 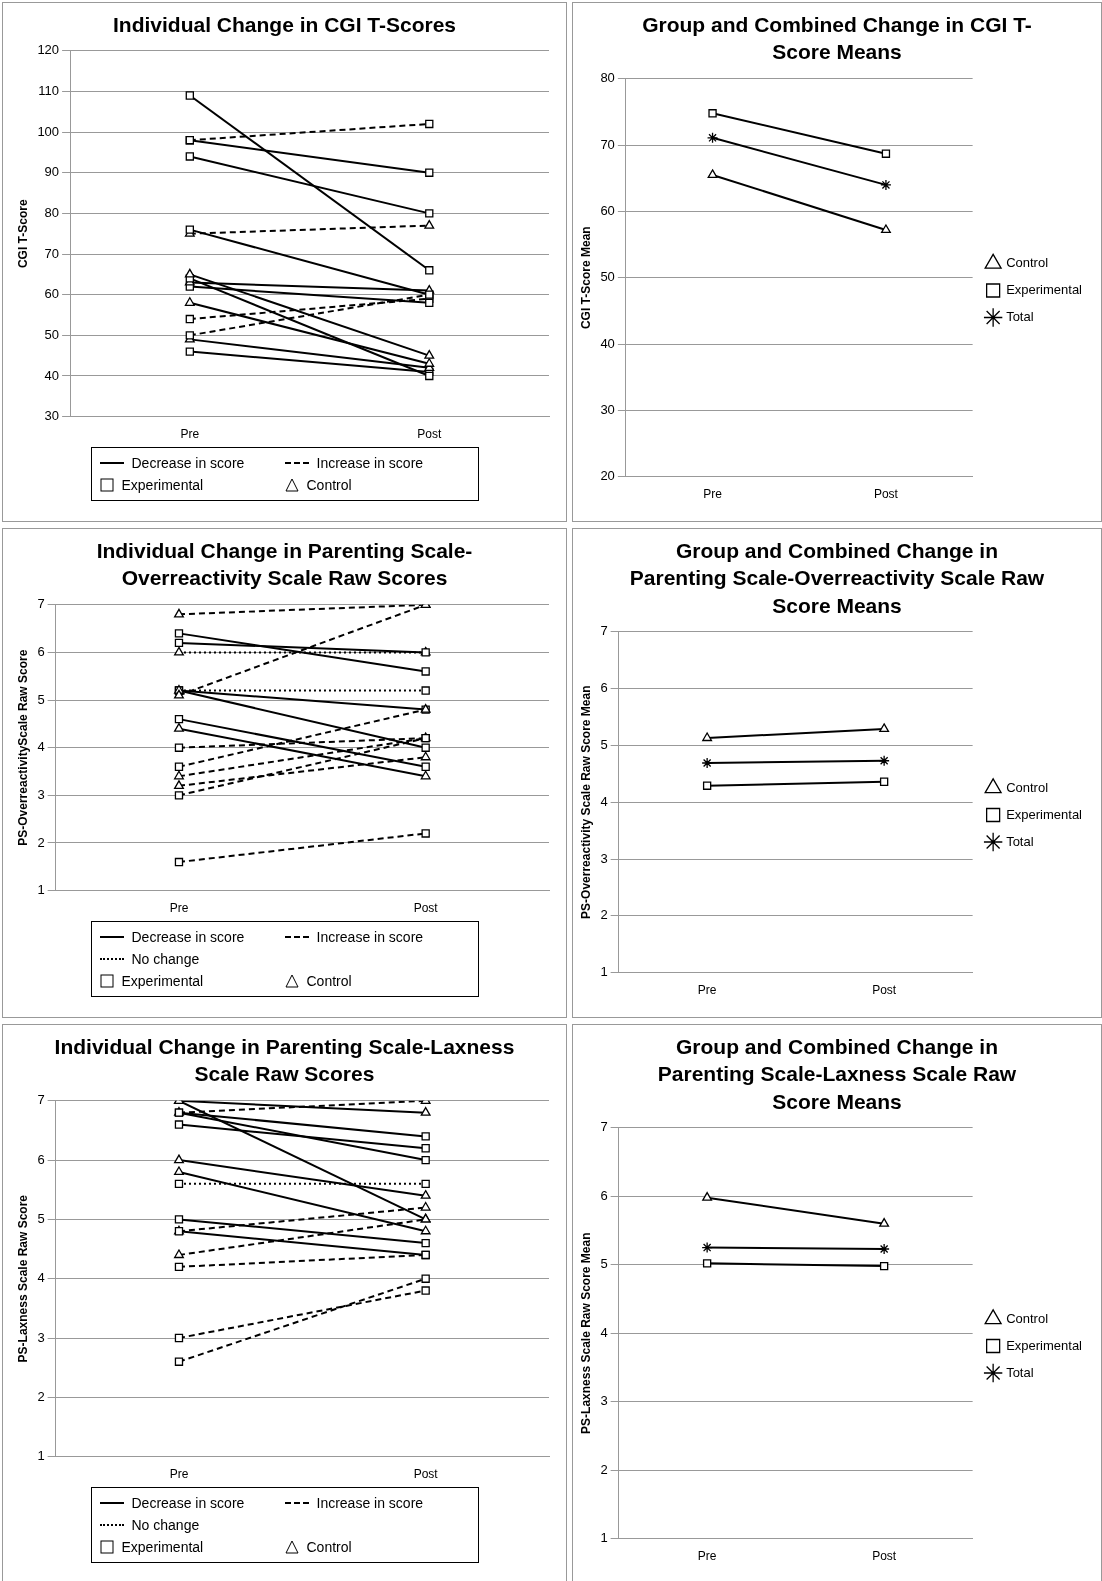 I want to click on y-tick-label: 90, so click(x=52, y=172).